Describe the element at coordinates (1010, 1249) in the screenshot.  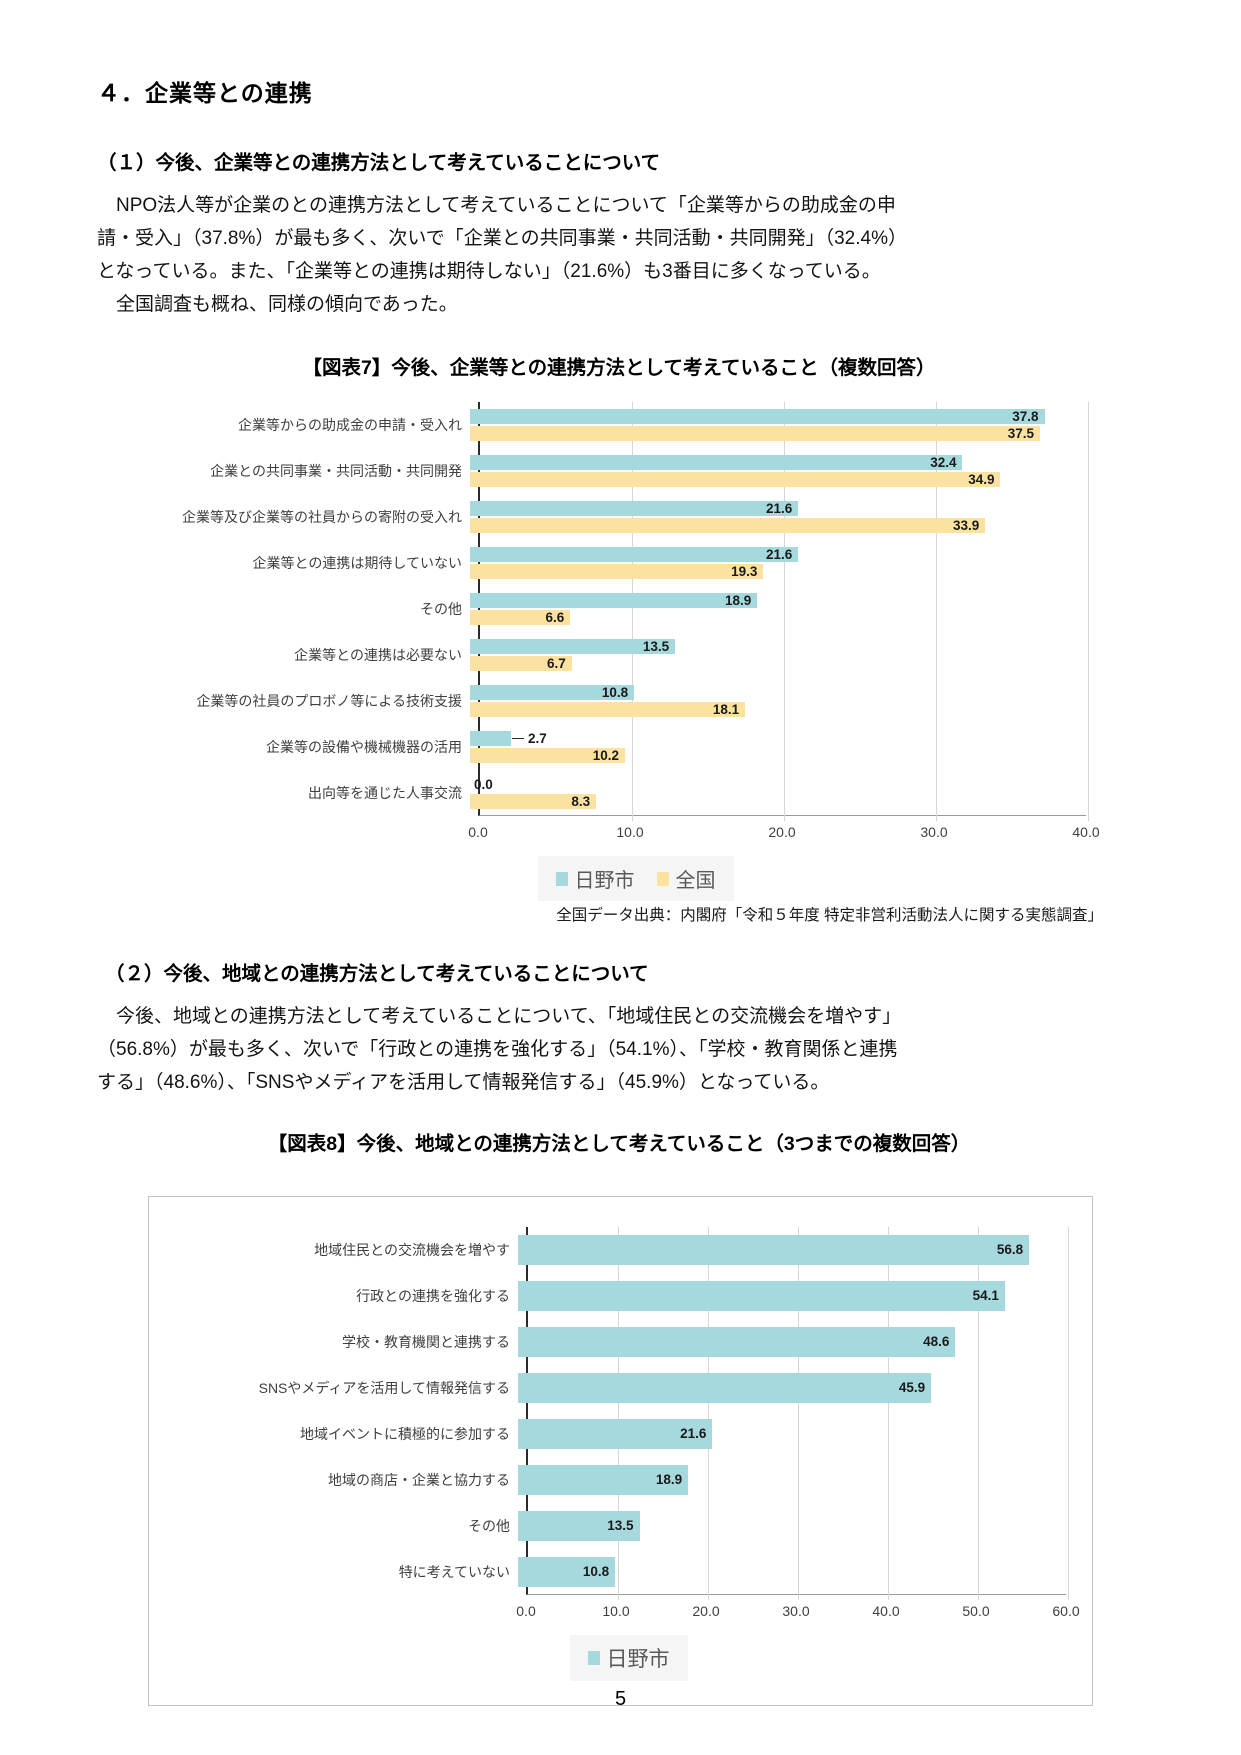
I see `value-label: 56.8` at that location.